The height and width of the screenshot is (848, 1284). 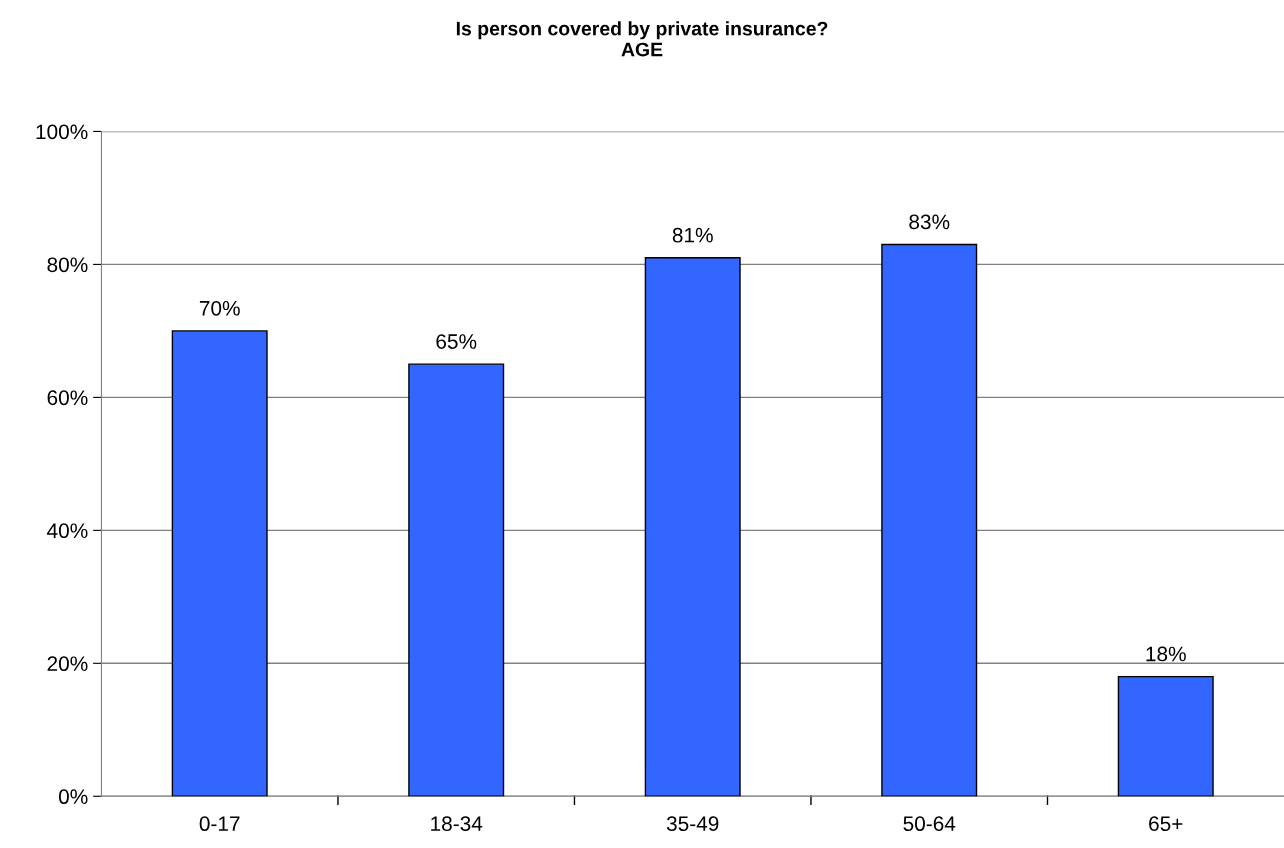 What do you see at coordinates (1166, 824) in the screenshot?
I see `x-tick-label: 65+` at bounding box center [1166, 824].